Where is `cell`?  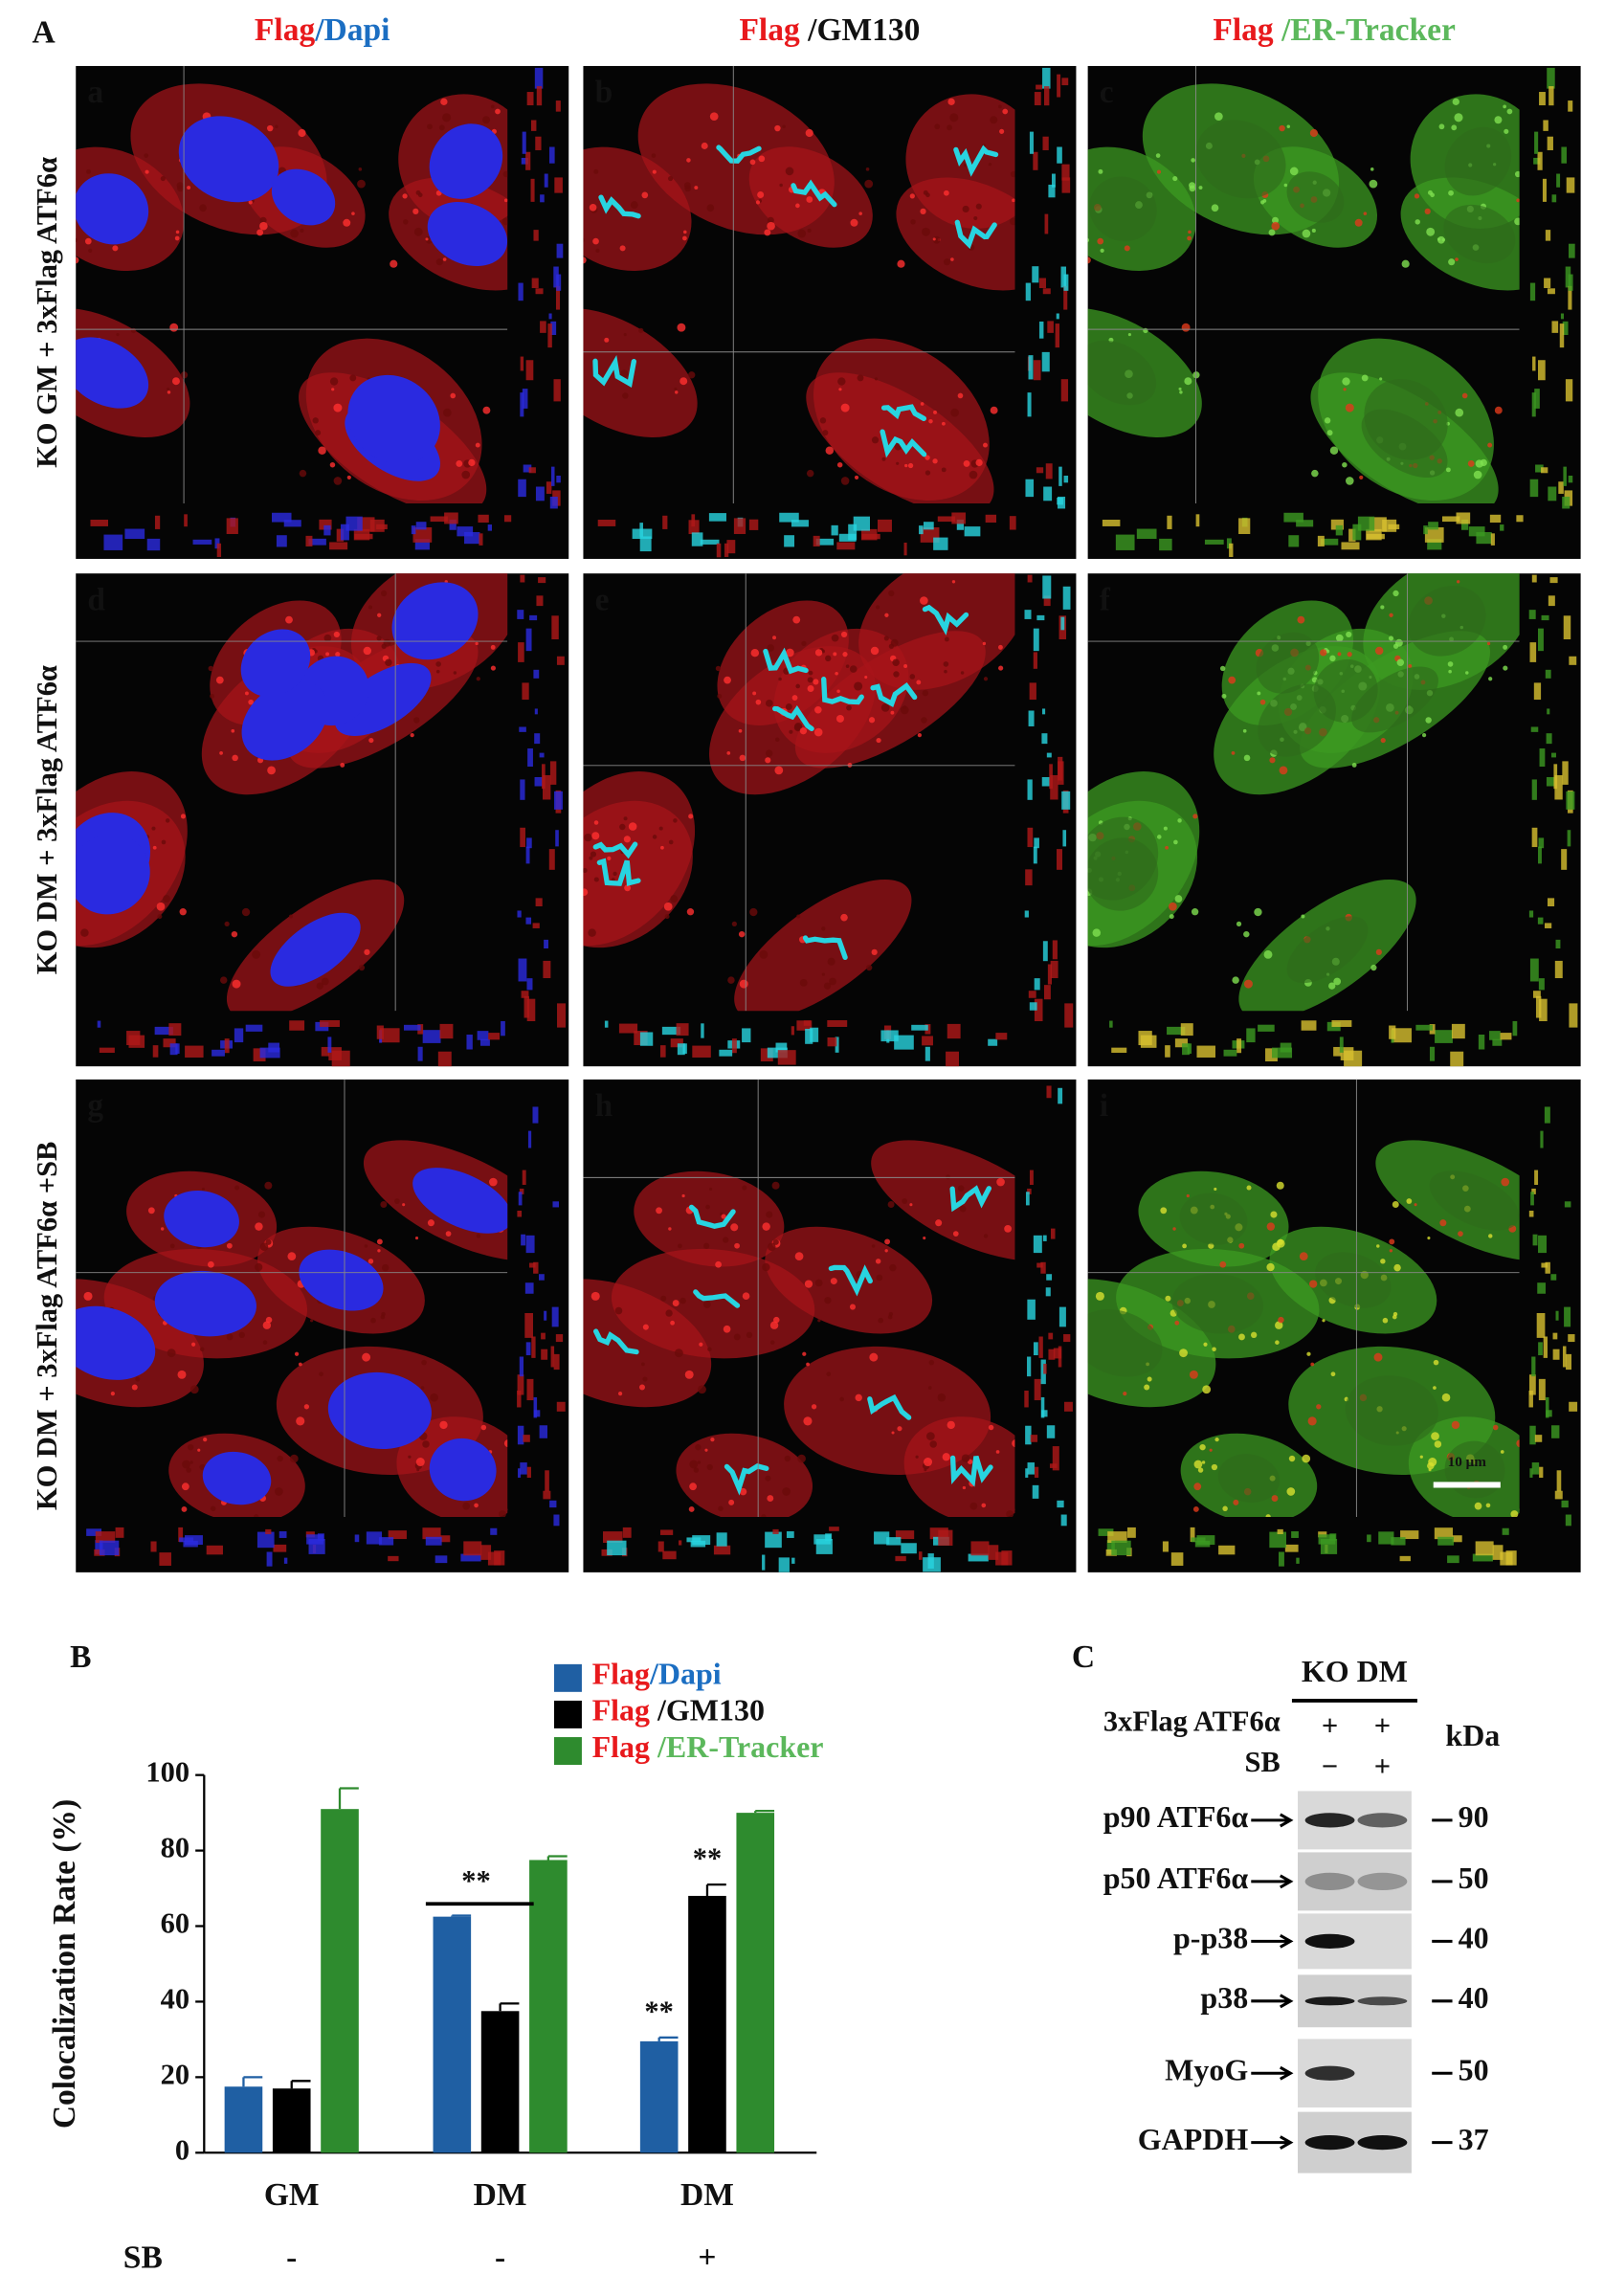
cell is located at coordinates (640, 372).